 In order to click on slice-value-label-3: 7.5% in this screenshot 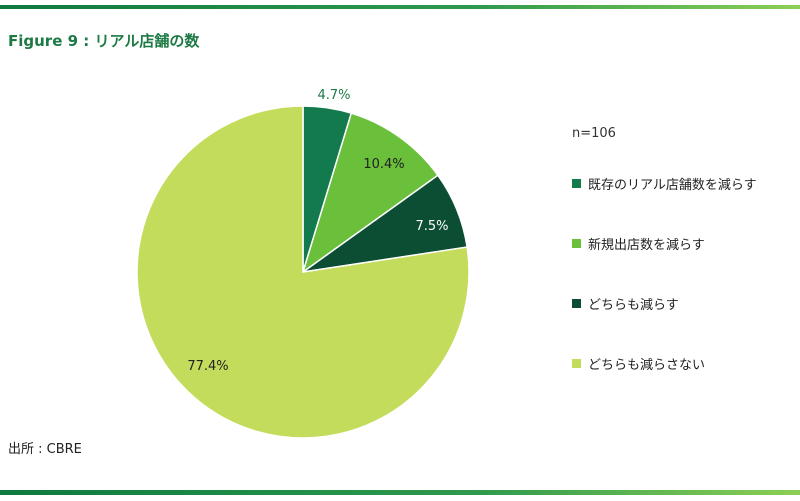, I will do `click(431, 226)`.